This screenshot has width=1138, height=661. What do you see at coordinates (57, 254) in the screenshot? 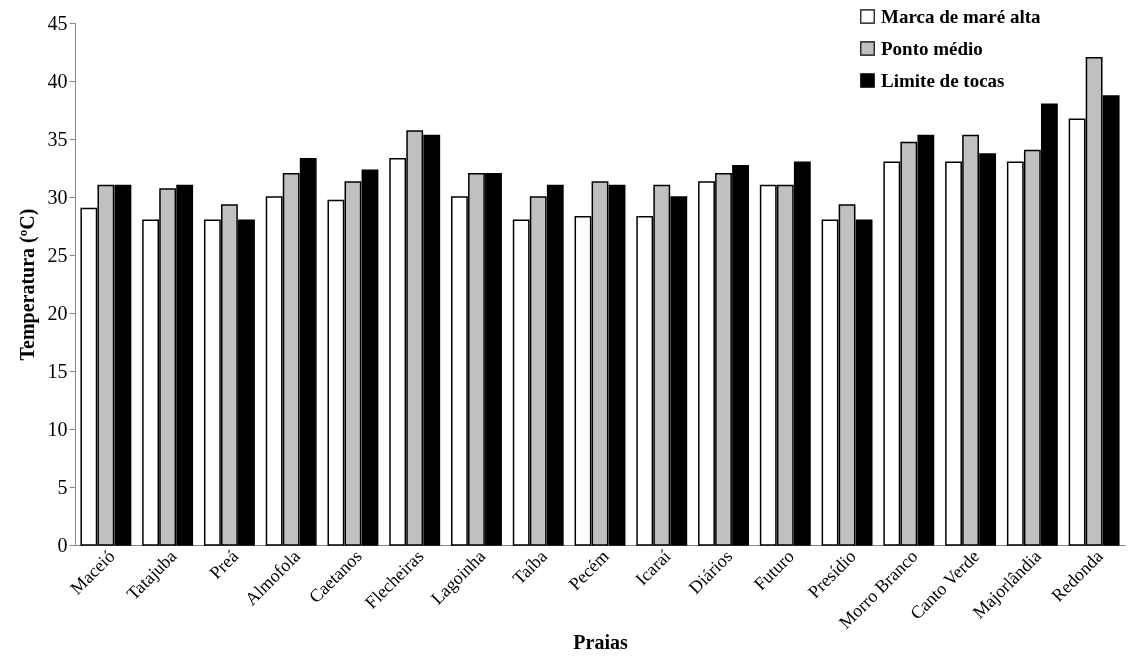
I see `y-tick-label: 25` at bounding box center [57, 254].